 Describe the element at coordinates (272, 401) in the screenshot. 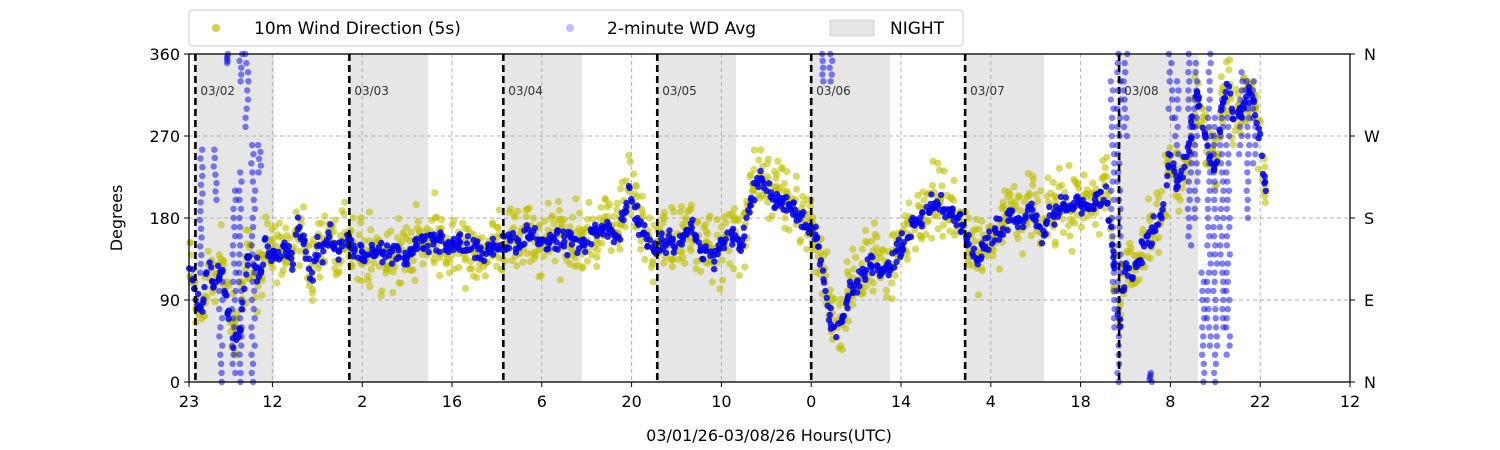

I see `x-tick-label: 12` at that location.